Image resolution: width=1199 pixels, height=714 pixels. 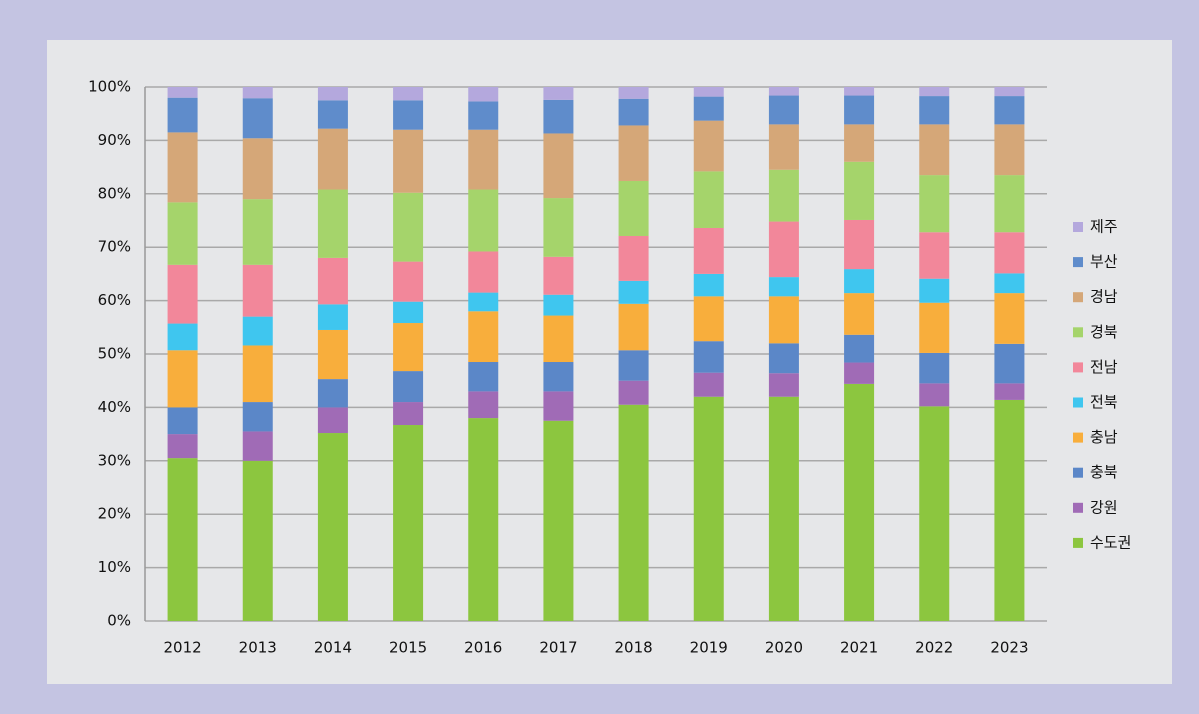 What do you see at coordinates (114, 247) in the screenshot?
I see `y-tick-label: 70%` at bounding box center [114, 247].